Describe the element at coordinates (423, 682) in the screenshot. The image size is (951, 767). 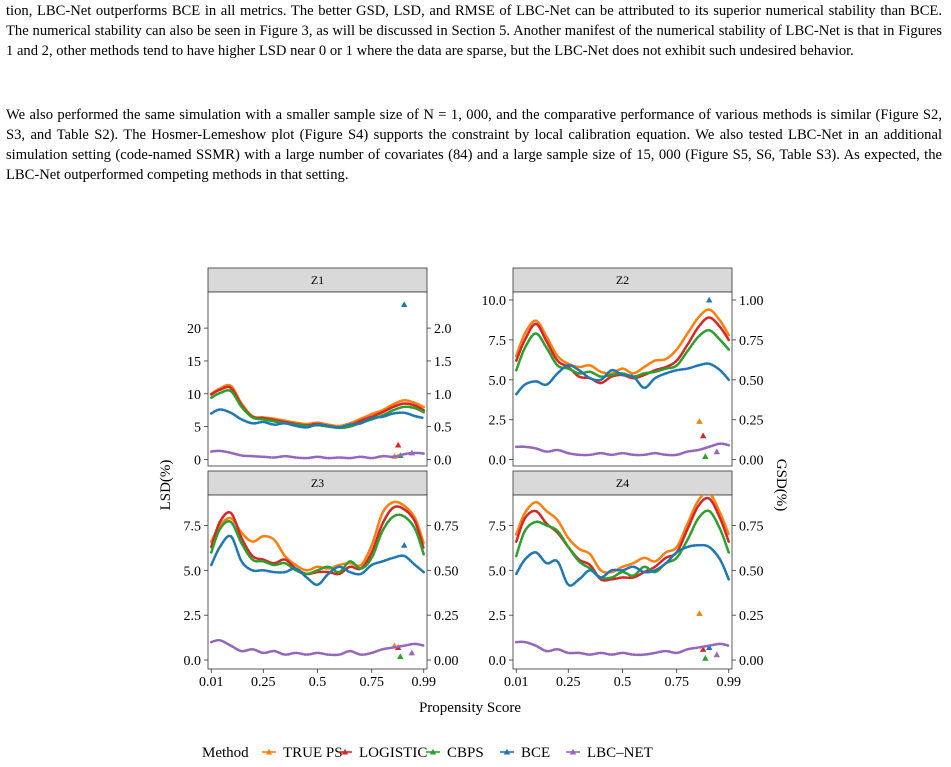
I see `x-tick-label: 0.99` at that location.